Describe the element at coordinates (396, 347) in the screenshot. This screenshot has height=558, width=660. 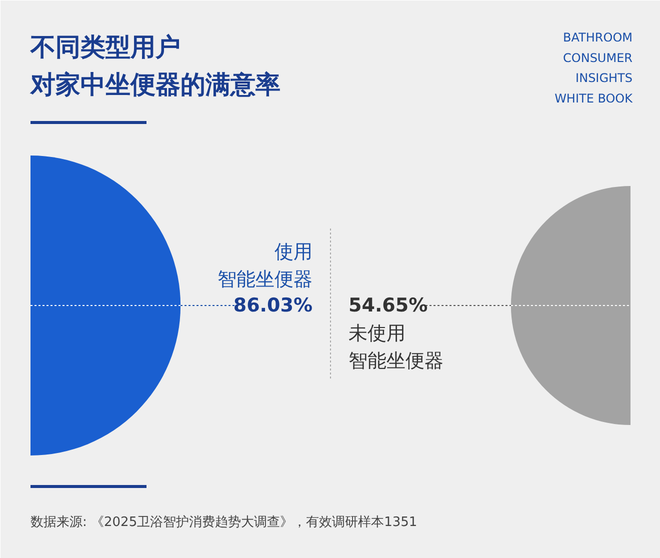
I see `category-label: 未使用智能坐便器` at that location.